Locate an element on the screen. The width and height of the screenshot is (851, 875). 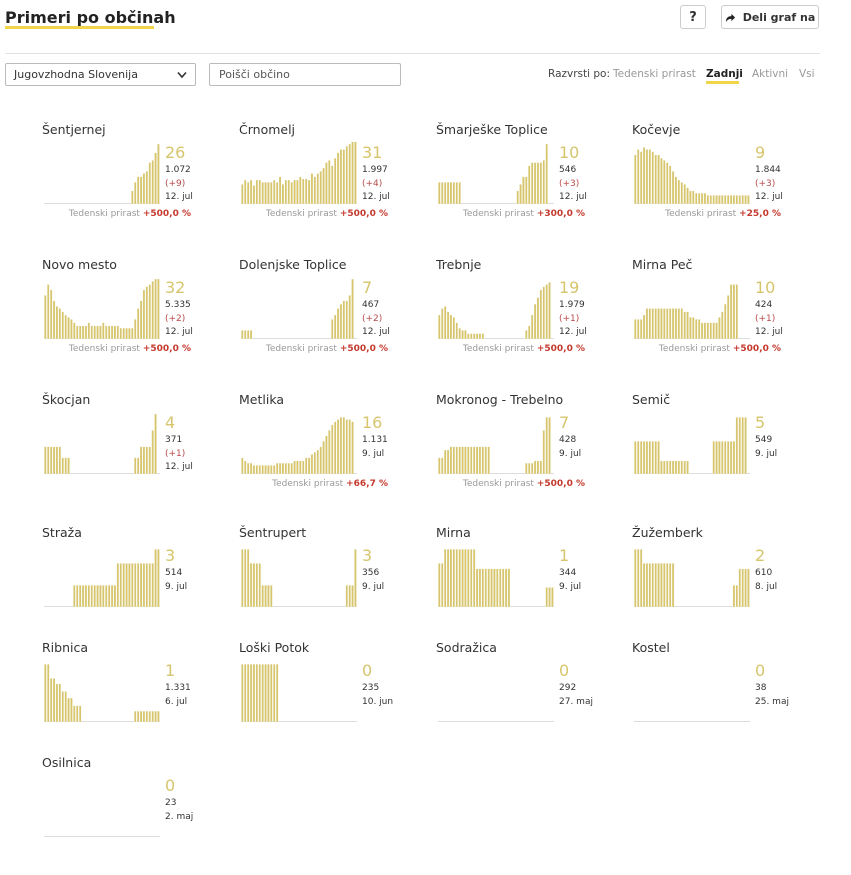
sort-option-aktivni: Aktivni is located at coordinates (770, 74).